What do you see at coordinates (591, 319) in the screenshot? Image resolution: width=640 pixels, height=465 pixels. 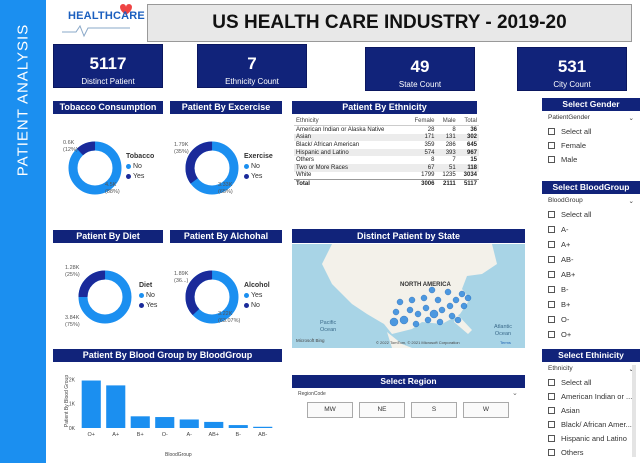 I see `blood-option-o-neg: O-` at bounding box center [591, 319].